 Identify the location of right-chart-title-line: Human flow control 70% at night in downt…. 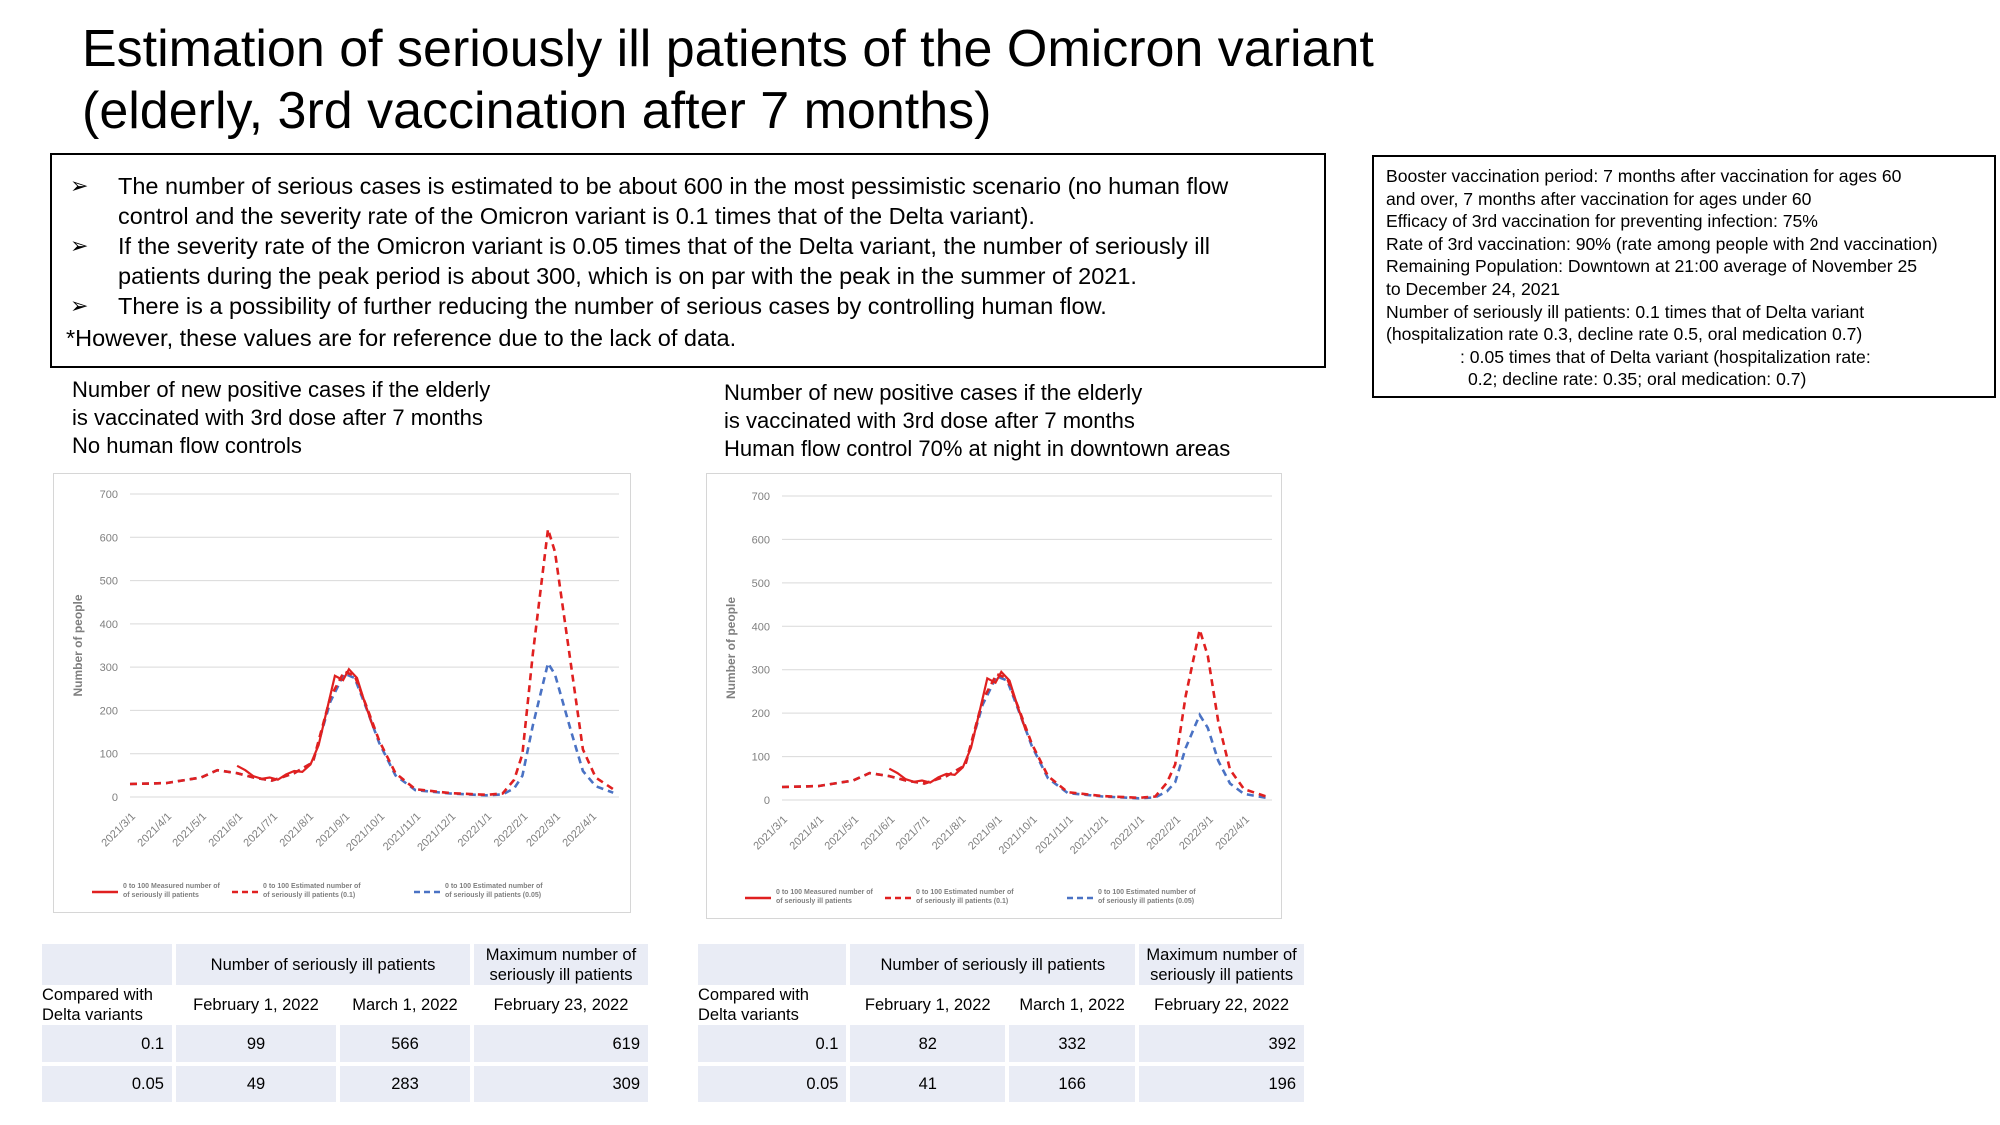
(977, 448).